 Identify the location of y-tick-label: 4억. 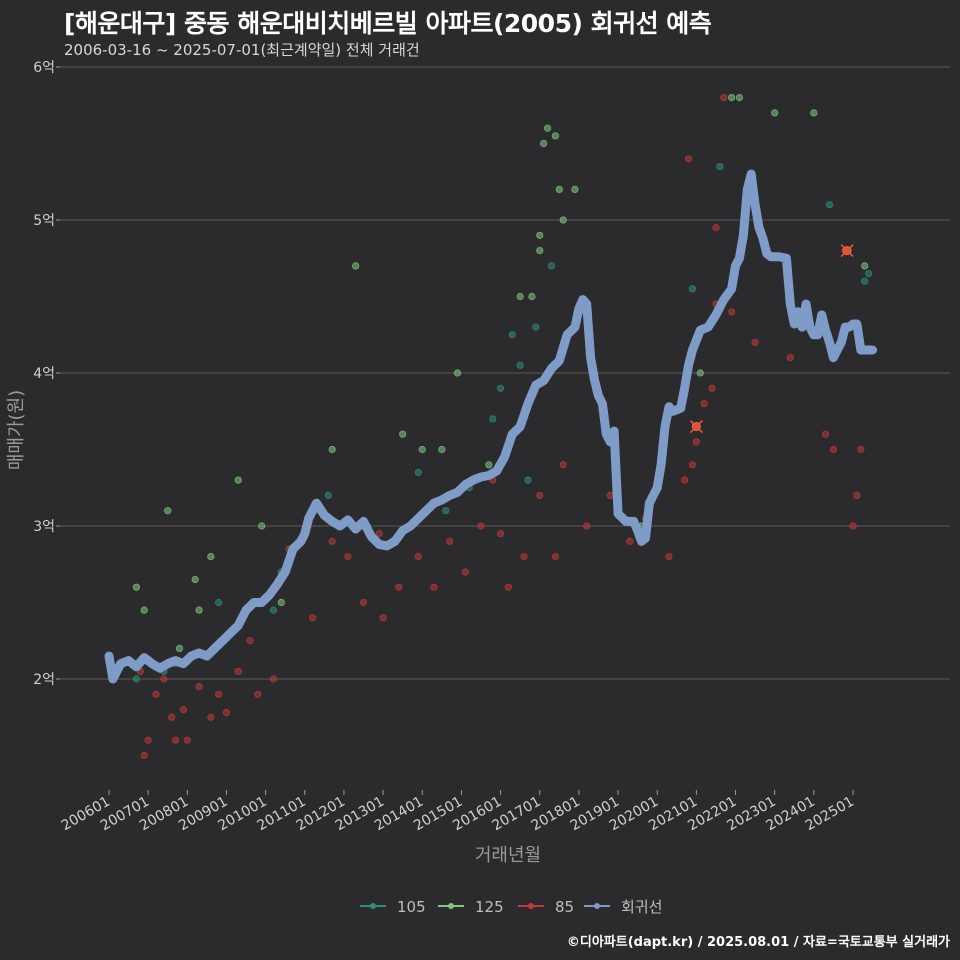
(44, 374).